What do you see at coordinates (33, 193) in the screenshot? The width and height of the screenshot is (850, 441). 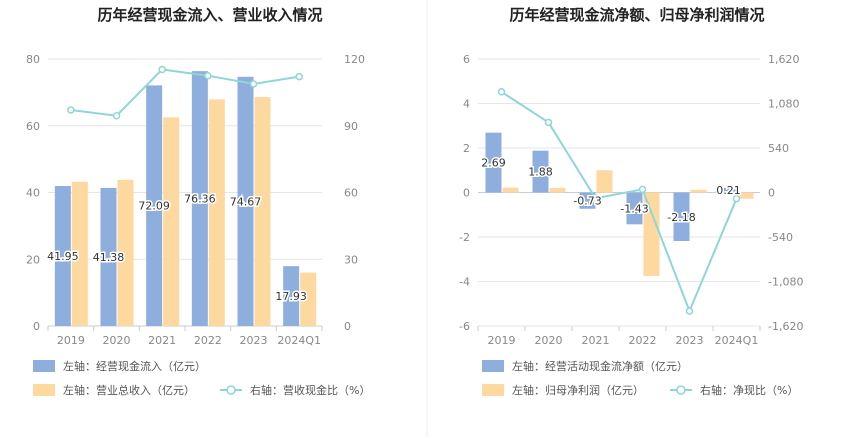 I see `y-left-tick-label: 40` at bounding box center [33, 193].